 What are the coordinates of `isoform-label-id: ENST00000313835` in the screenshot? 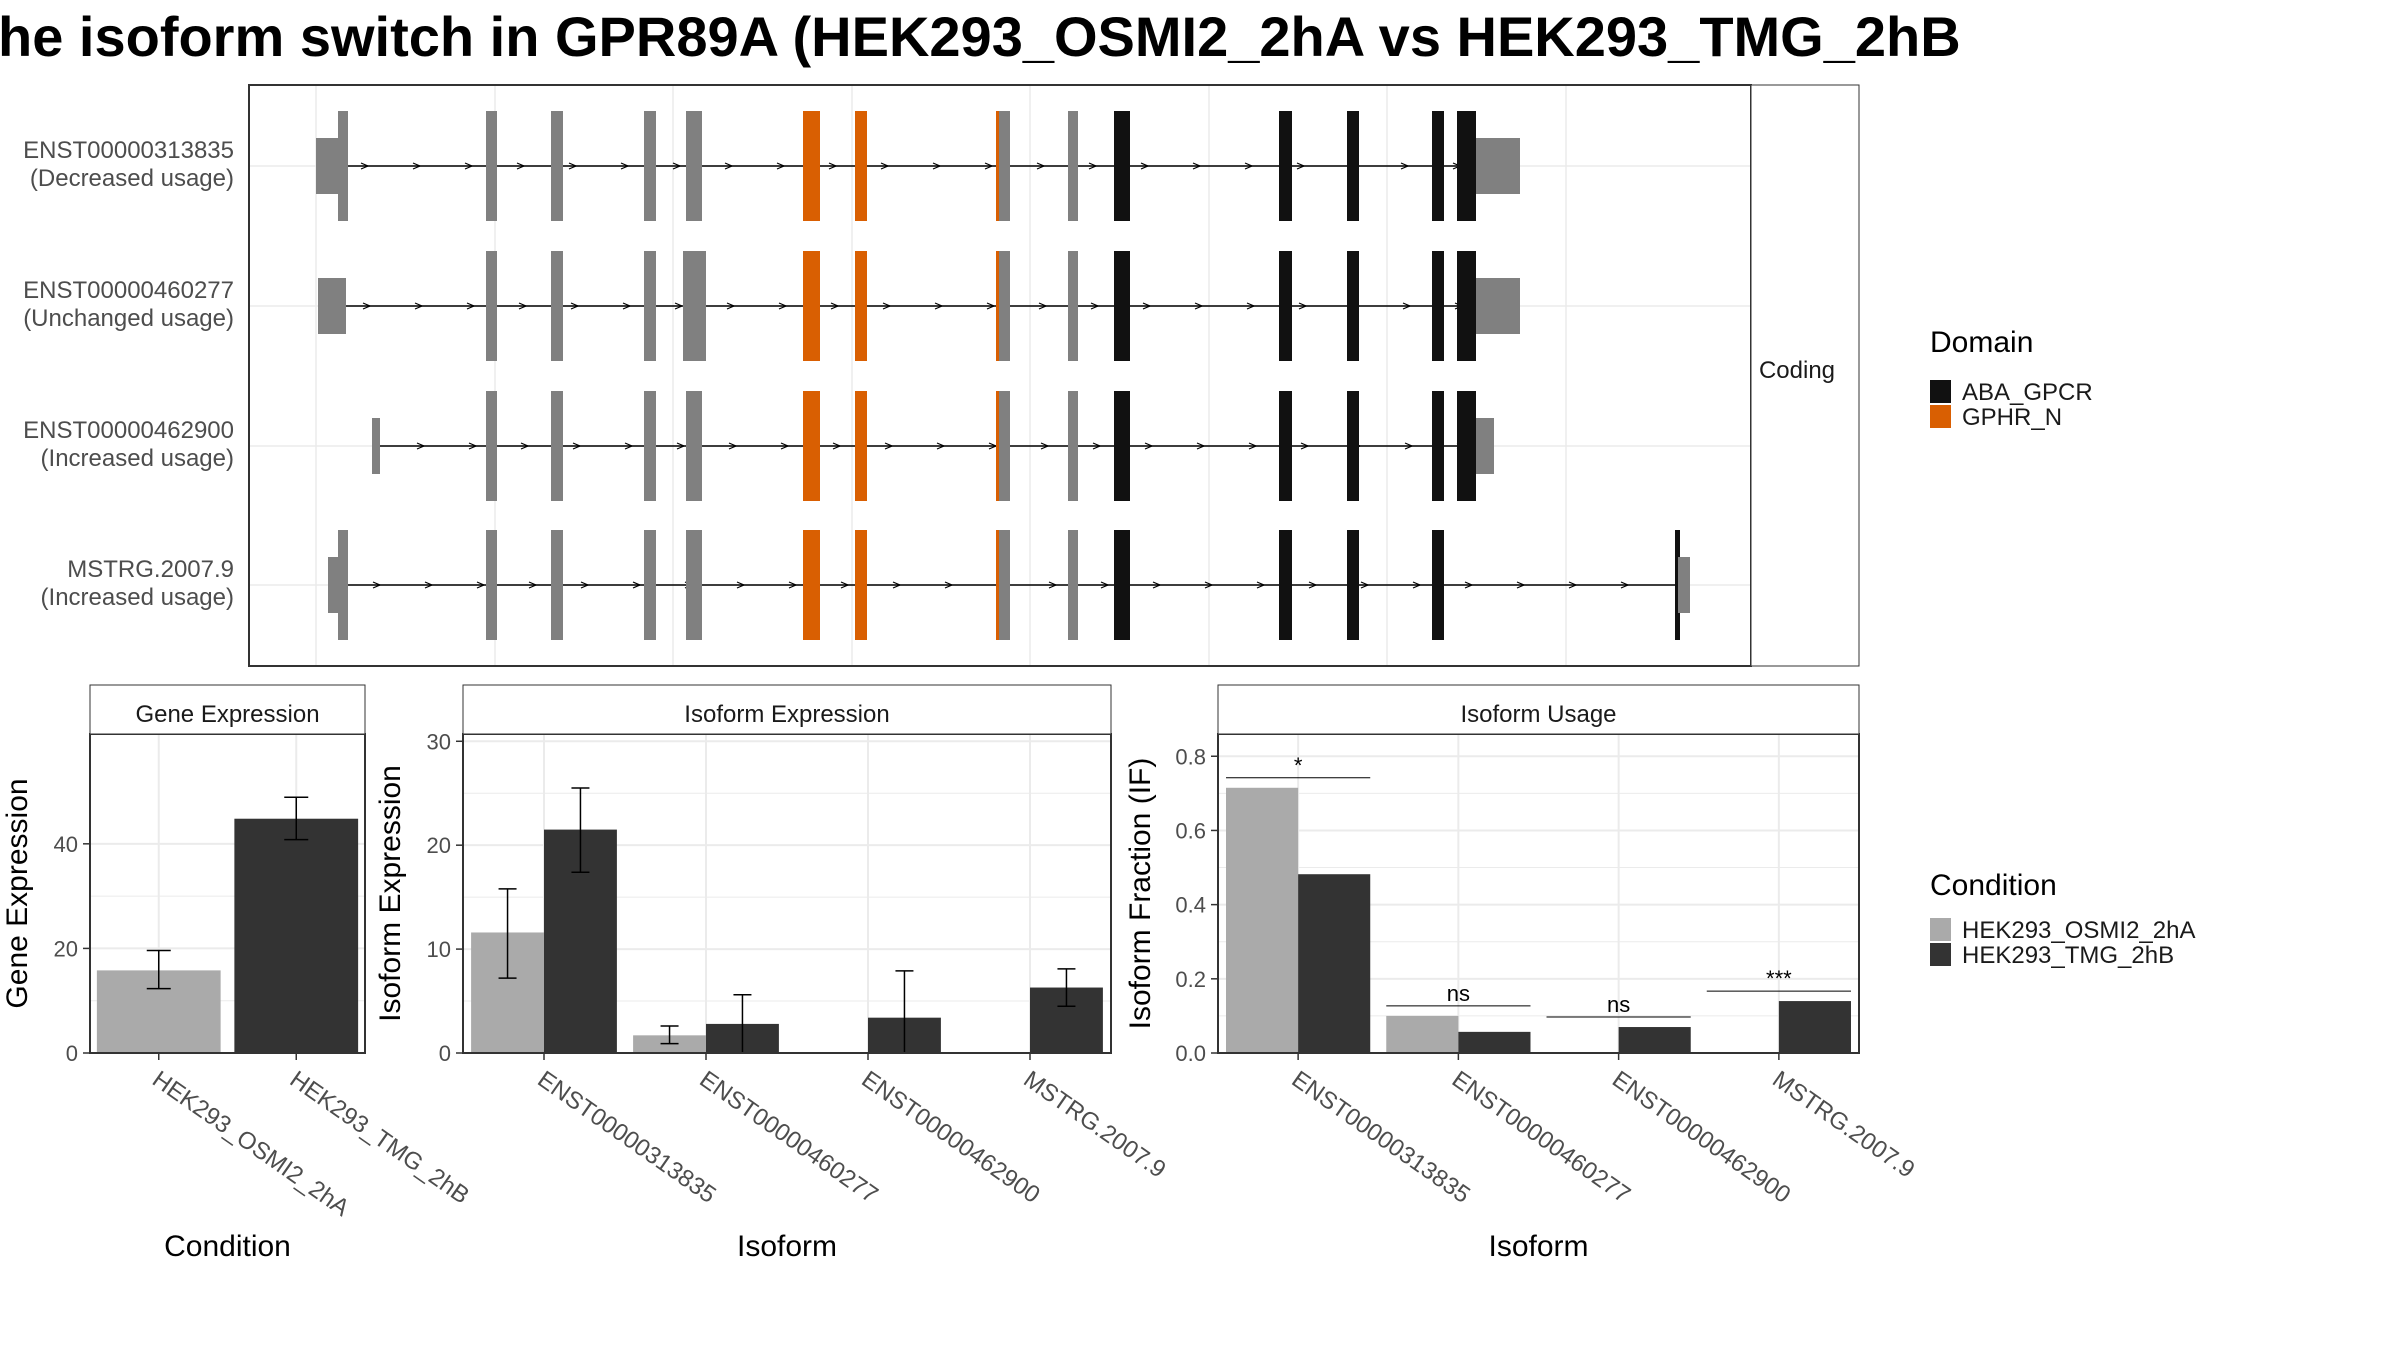 It's located at (128, 150).